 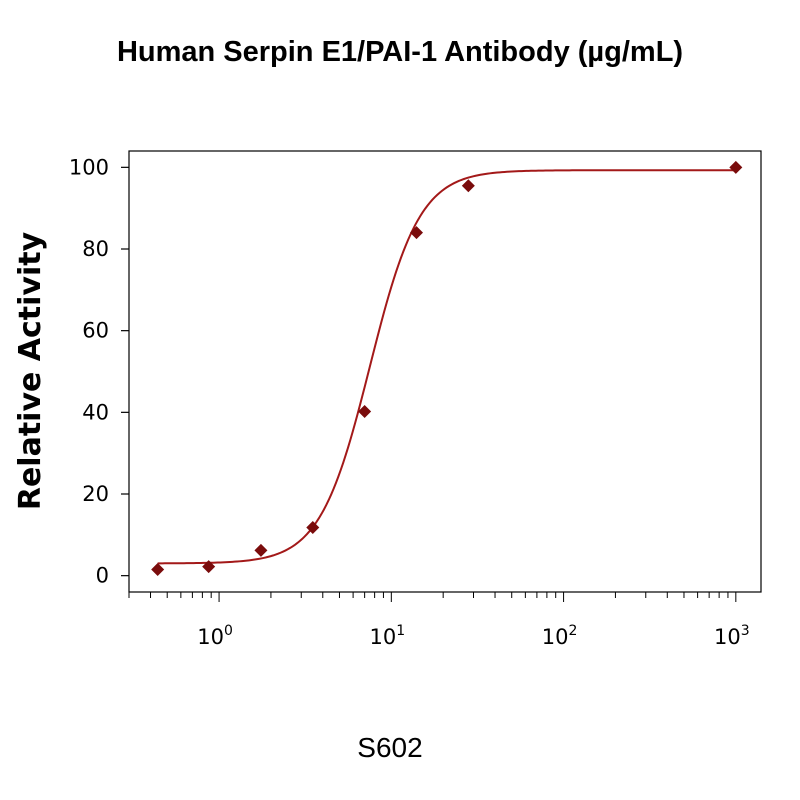 I want to click on y-tick-label: 80, so click(x=95, y=249).